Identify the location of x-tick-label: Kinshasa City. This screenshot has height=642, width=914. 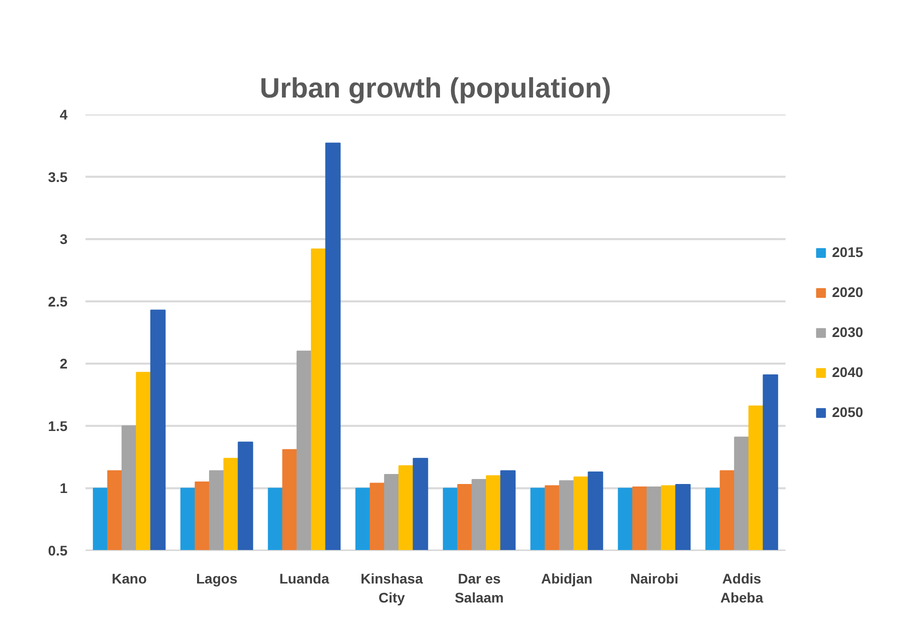
(392, 588).